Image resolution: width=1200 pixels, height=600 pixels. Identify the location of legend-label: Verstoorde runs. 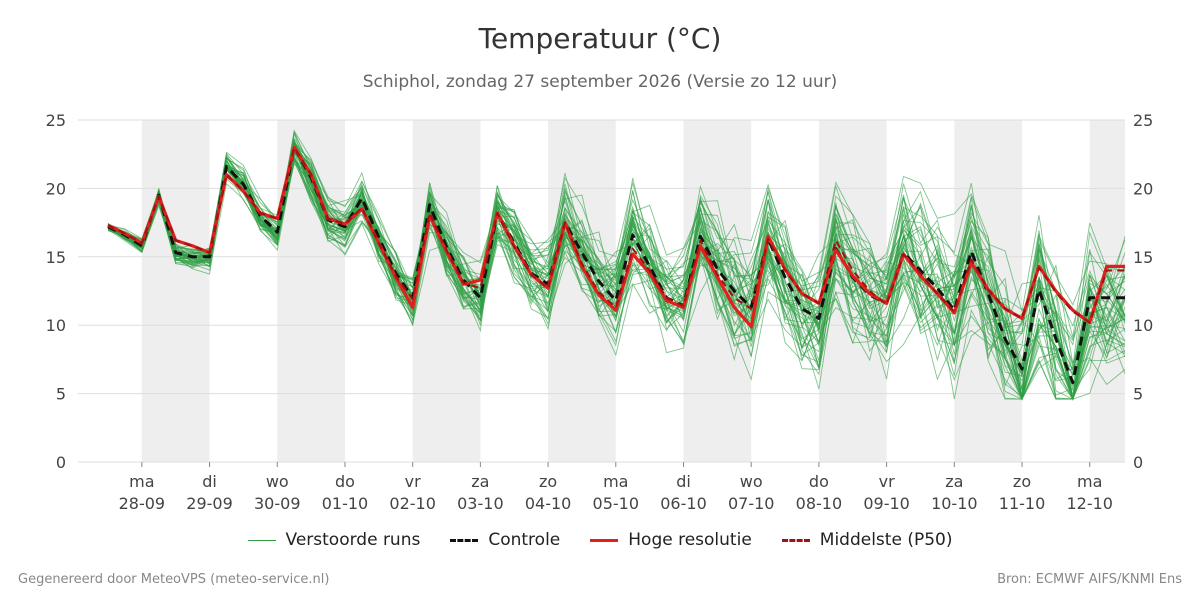
(353, 540).